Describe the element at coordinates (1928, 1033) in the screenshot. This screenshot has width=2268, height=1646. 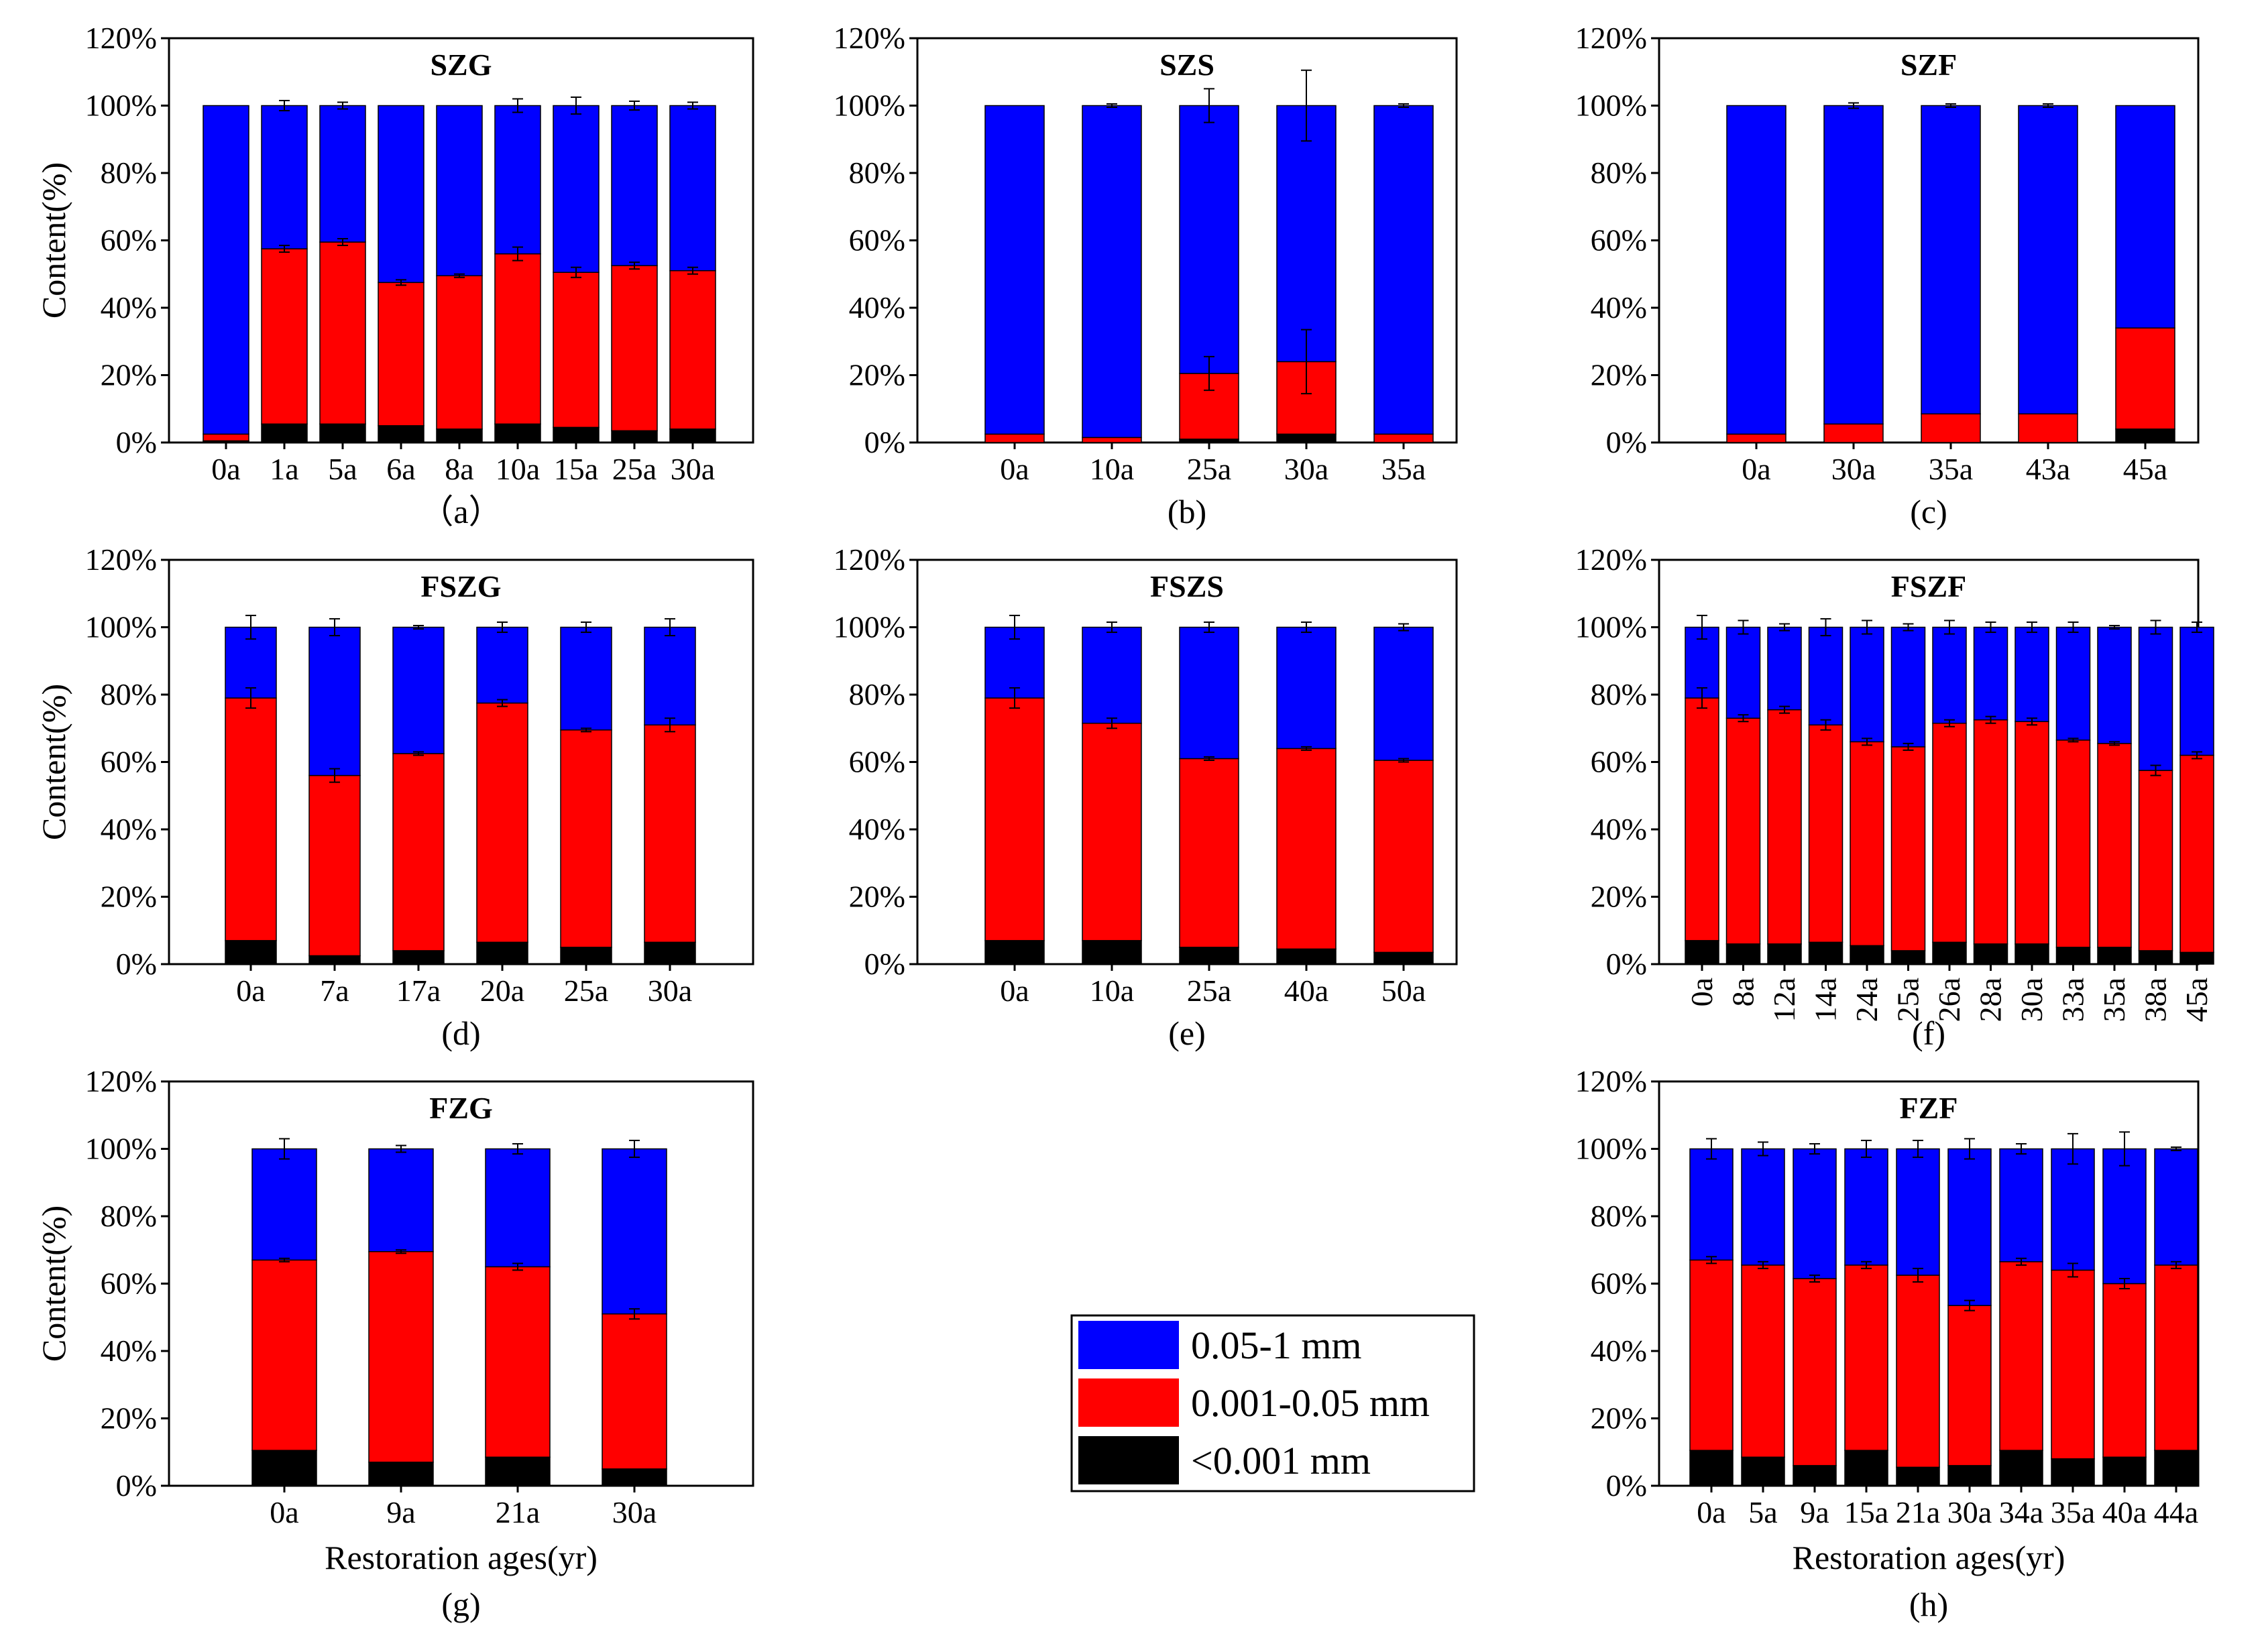
I see `panel-caption: (f)` at that location.